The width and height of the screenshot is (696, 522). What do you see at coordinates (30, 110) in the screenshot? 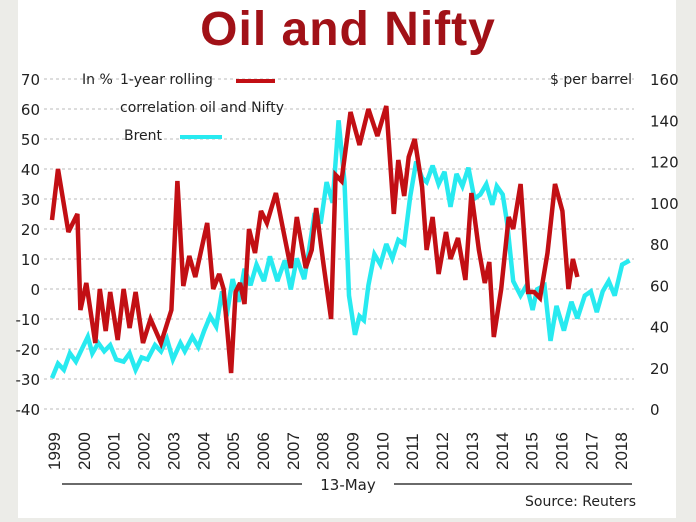
I see `left-tick-label: 60` at bounding box center [30, 110].